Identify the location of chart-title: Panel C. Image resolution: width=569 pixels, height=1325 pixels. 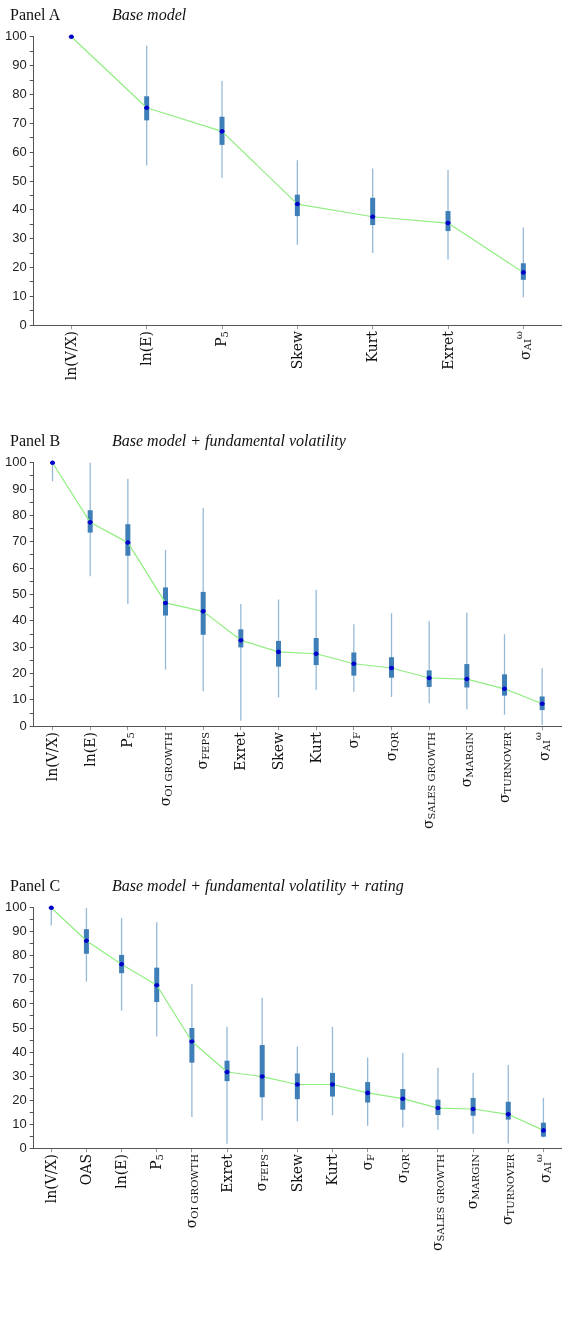
(35, 886).